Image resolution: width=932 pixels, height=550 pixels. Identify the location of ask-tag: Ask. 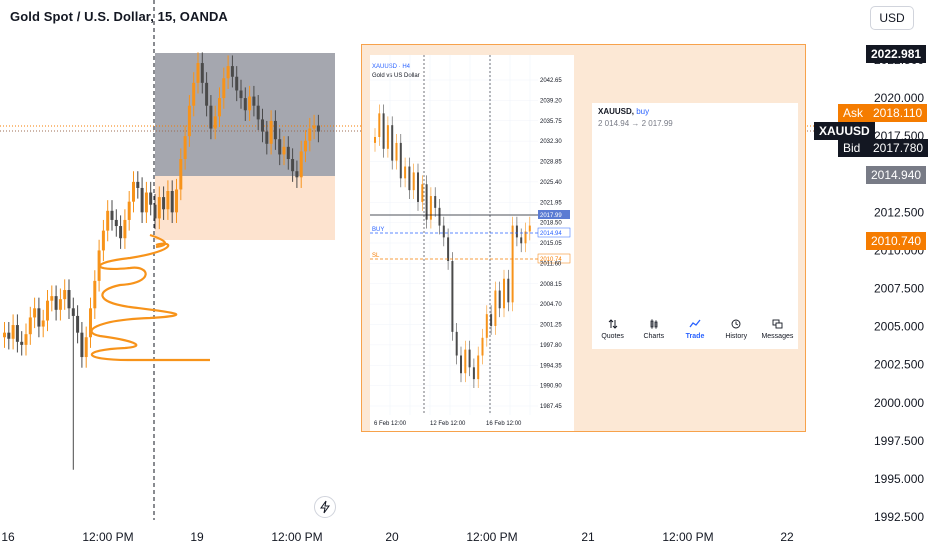
(853, 113).